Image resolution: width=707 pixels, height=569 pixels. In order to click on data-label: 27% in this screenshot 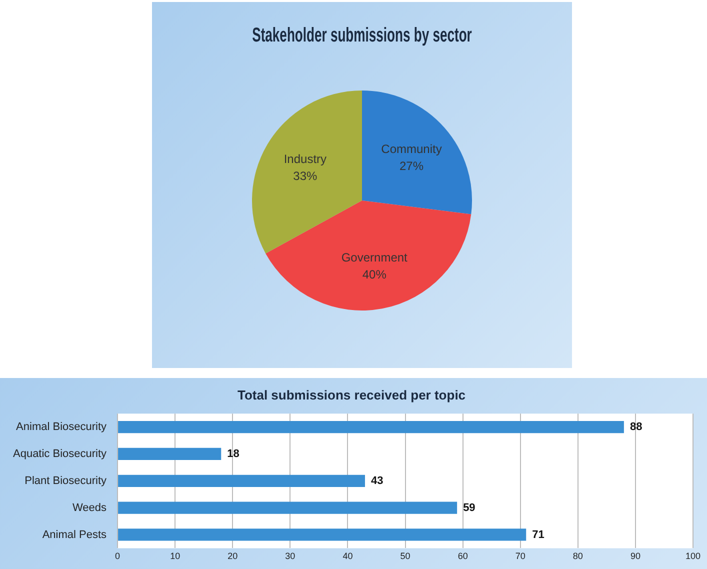, I will do `click(411, 165)`.